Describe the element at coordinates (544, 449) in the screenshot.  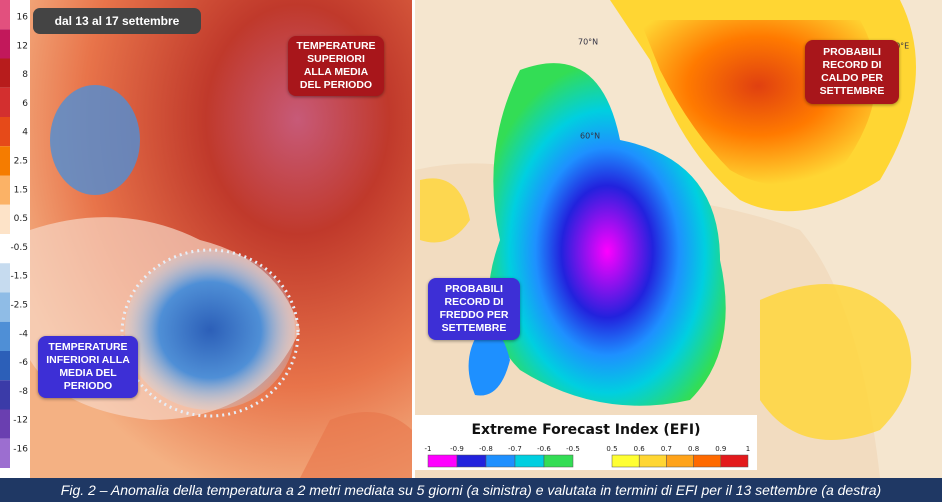
I see `efi-label: -0.6` at that location.